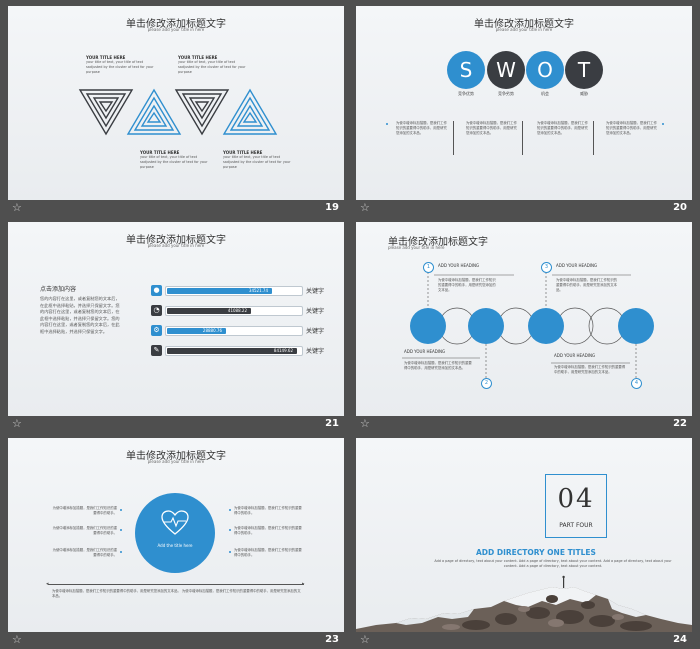 This screenshot has width=700, height=649. I want to click on slide-footer: ☆ 20, so click(524, 208).